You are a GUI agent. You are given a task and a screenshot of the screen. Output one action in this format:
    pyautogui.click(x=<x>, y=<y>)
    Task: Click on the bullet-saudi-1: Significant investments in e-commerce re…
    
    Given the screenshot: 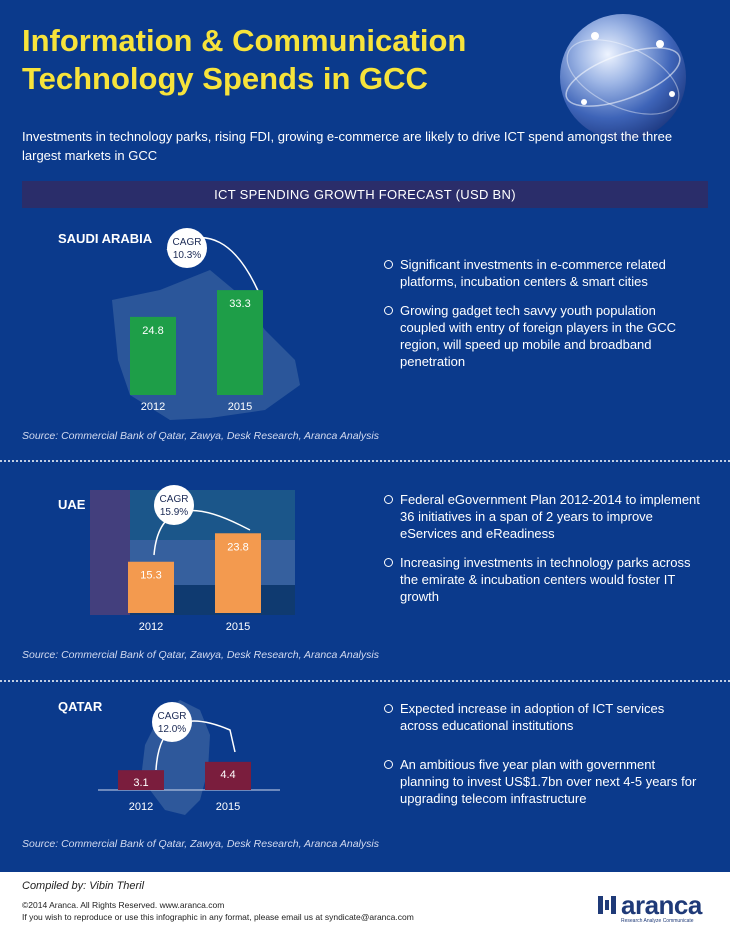 What is the action you would take?
    pyautogui.click(x=542, y=273)
    